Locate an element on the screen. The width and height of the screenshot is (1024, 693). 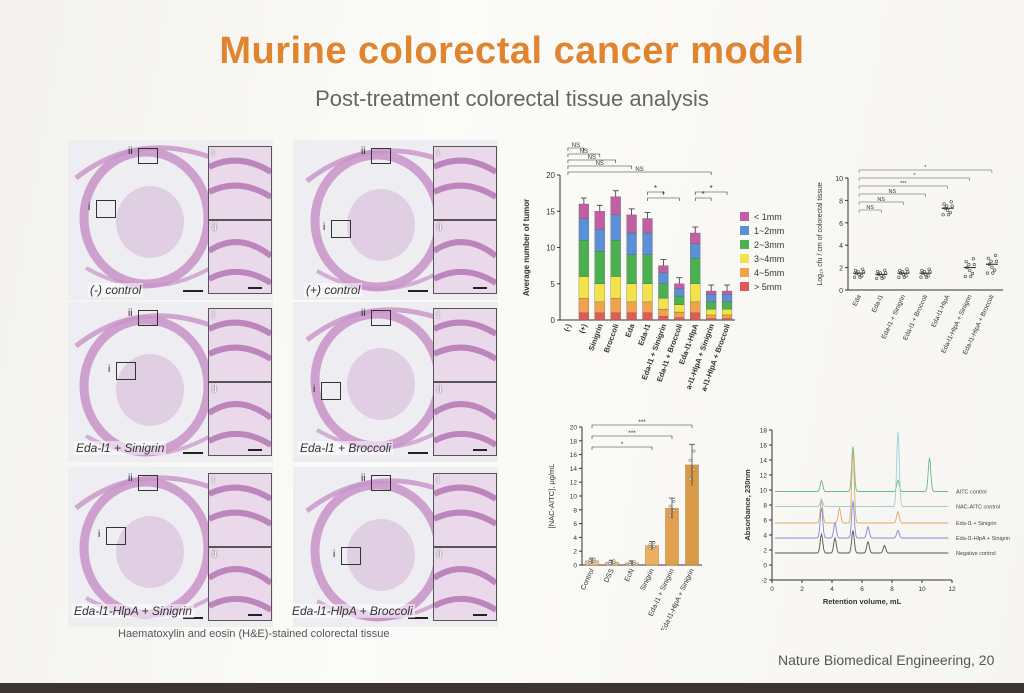
category-label: Eda is located at coordinates (629, 330).